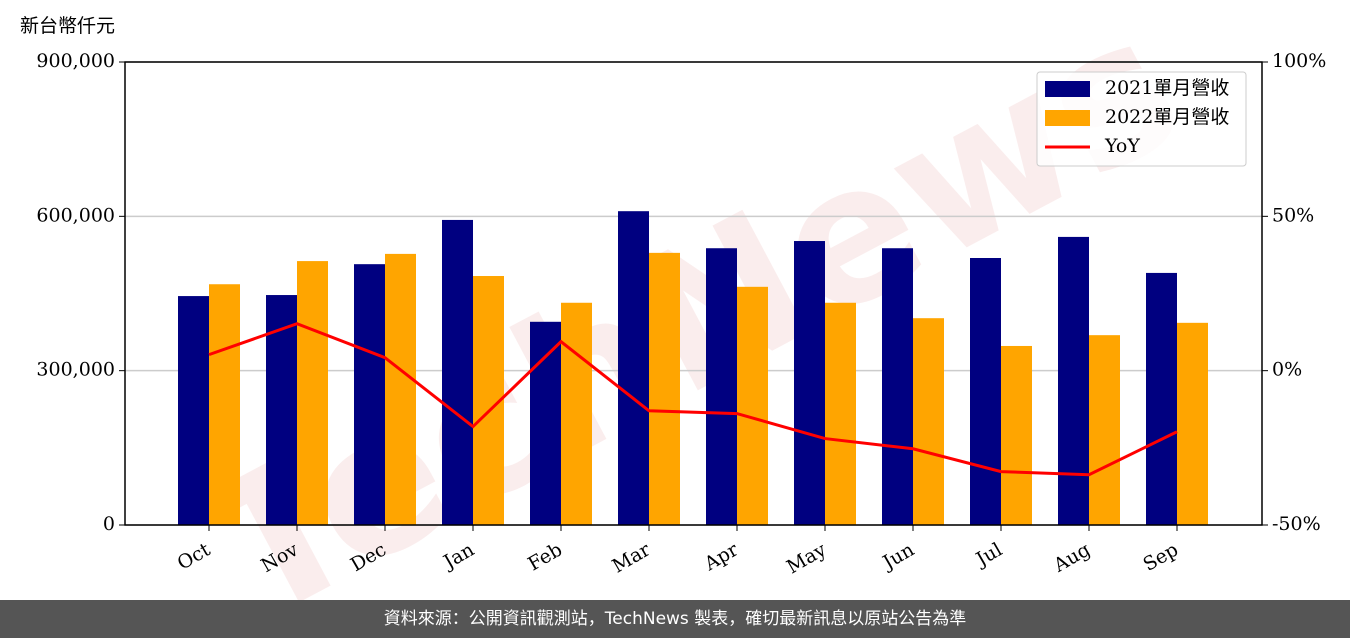 The height and width of the screenshot is (638, 1350). What do you see at coordinates (75, 370) in the screenshot?
I see `y-tick-label: 300,000` at bounding box center [75, 370].